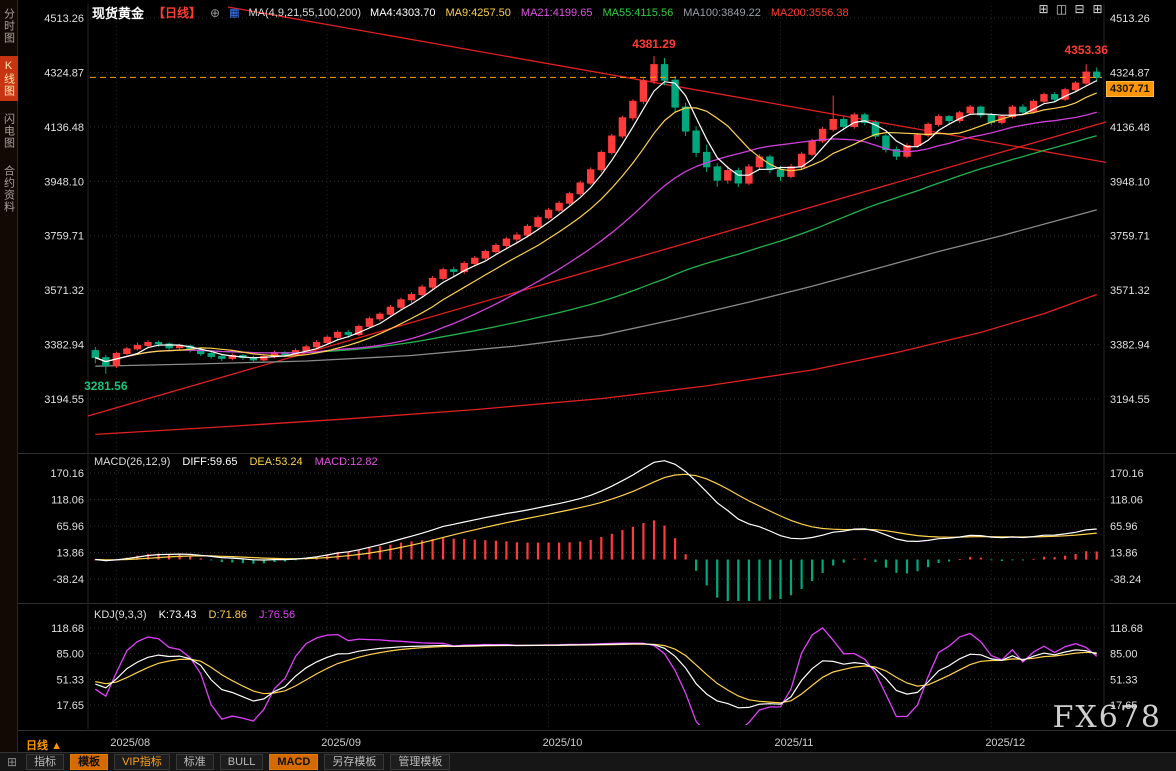 This screenshot has height=771, width=1176. What do you see at coordinates (70, 527) in the screenshot?
I see `macd-axis-label-left: 65.96` at bounding box center [70, 527].